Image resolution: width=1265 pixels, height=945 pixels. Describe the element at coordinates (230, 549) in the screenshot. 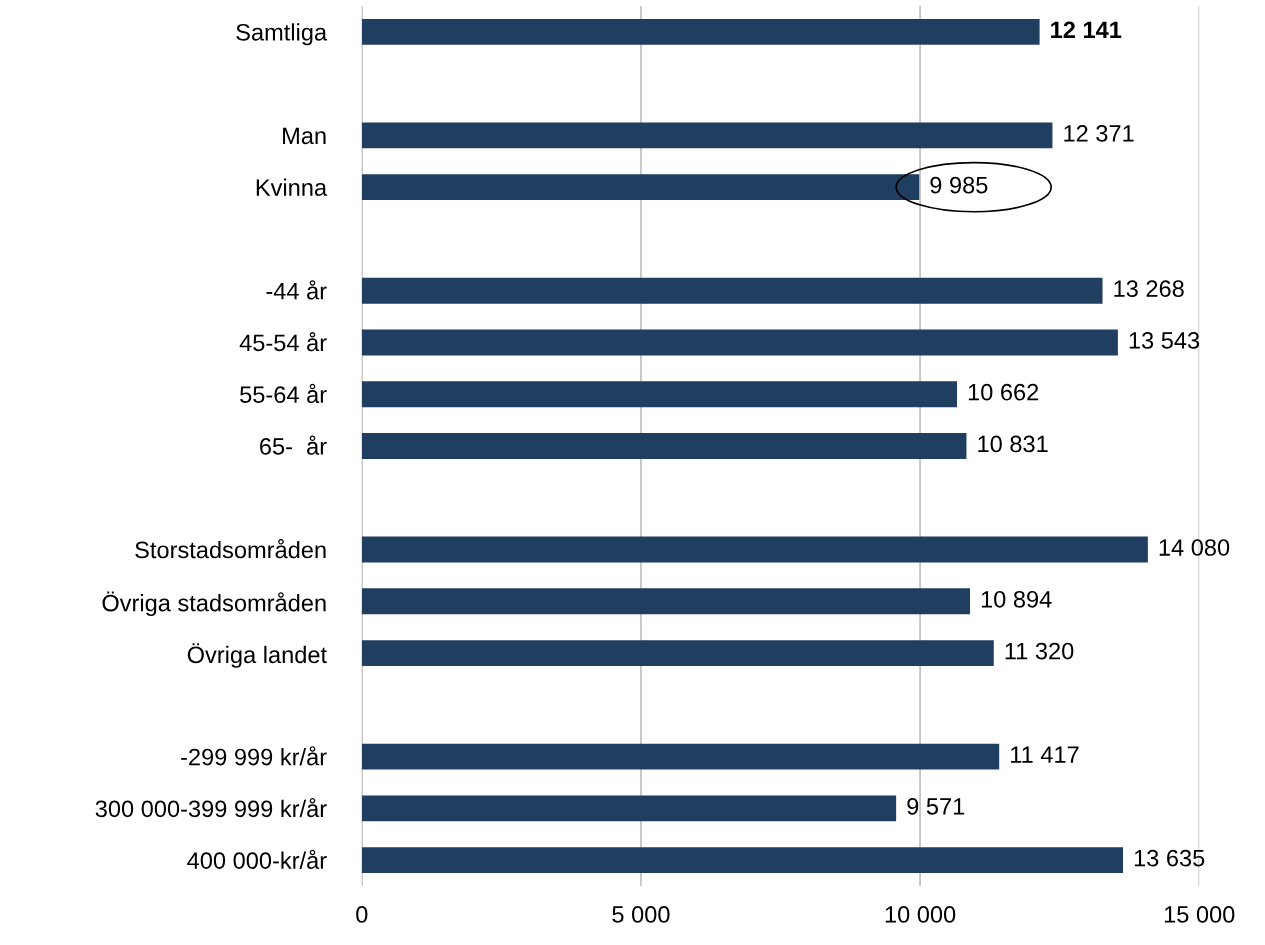

I see `y-tick-label: Storstadsområden` at that location.